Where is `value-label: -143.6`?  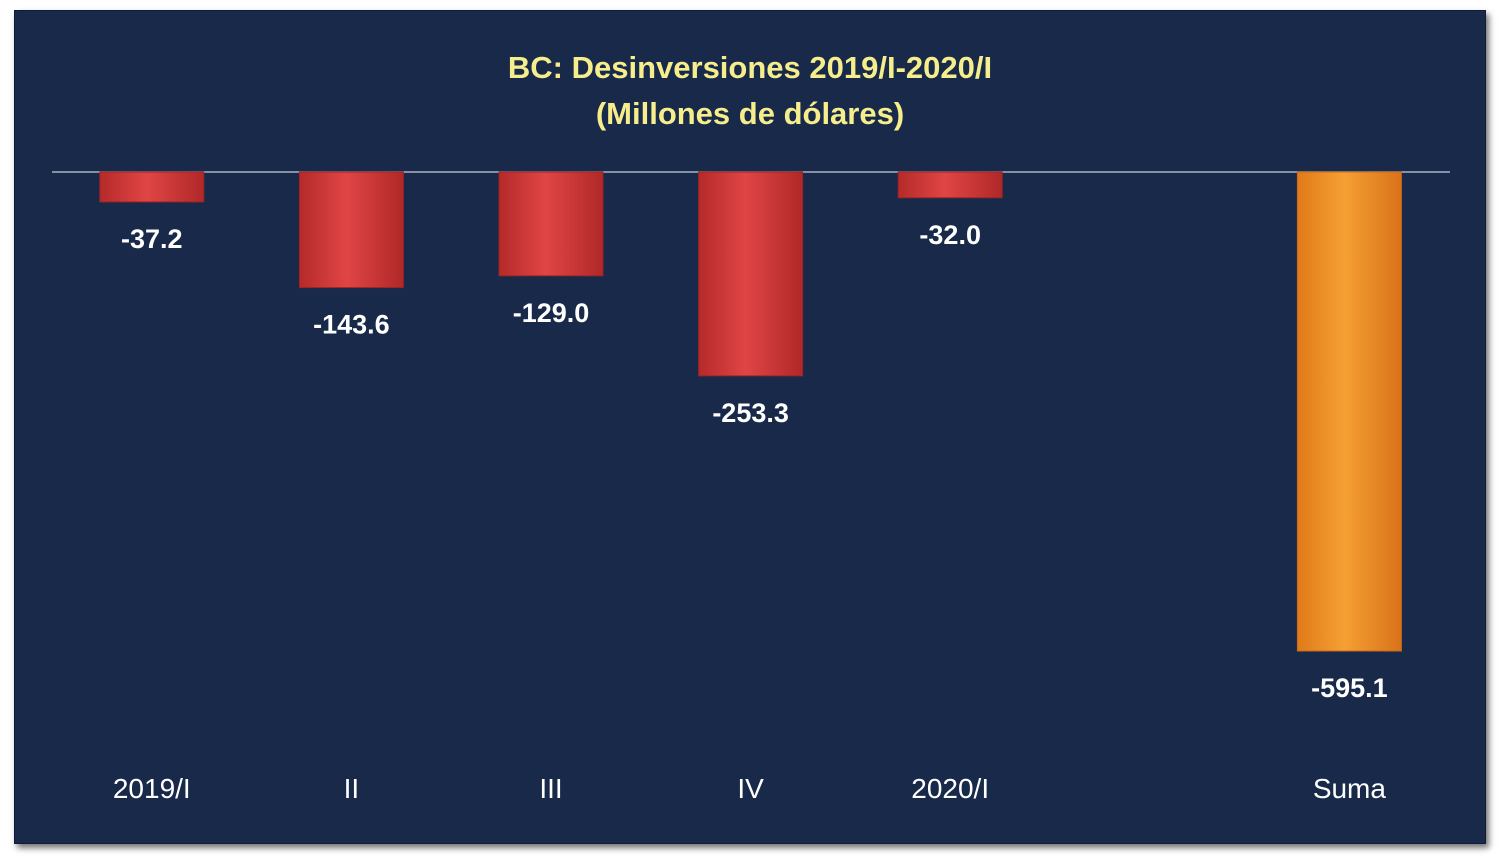
value-label: -143.6 is located at coordinates (351, 325).